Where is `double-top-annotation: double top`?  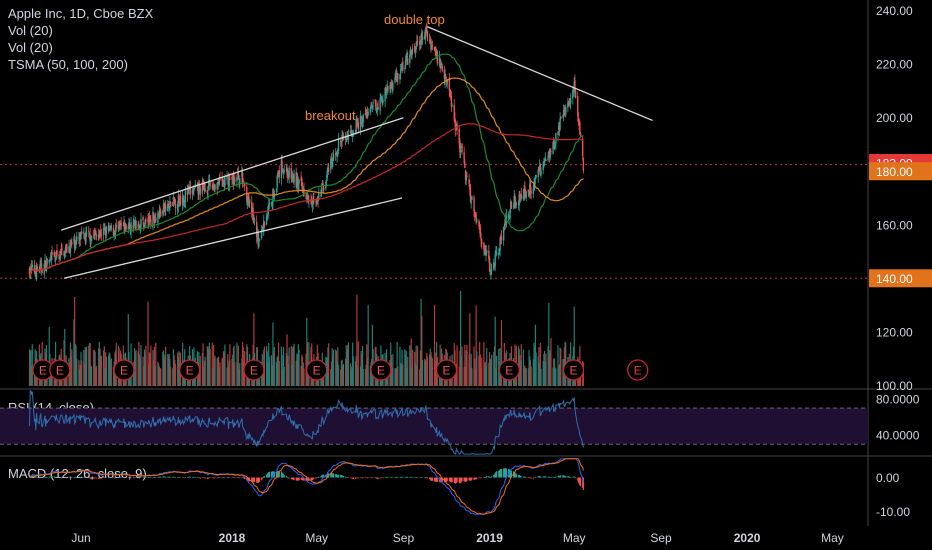
double-top-annotation: double top is located at coordinates (414, 19).